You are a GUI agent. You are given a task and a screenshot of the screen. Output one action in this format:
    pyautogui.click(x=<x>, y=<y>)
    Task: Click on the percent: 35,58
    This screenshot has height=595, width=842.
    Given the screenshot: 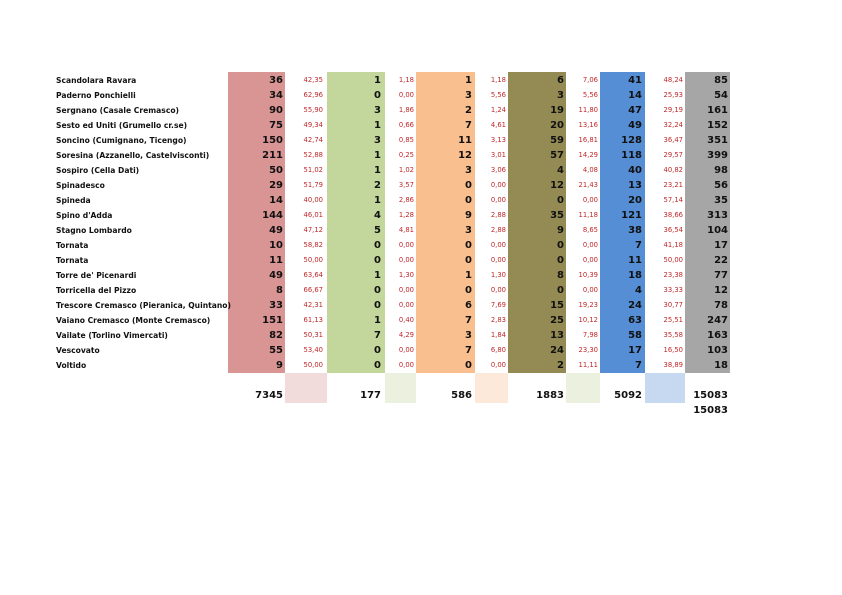 What is the action you would take?
    pyautogui.click(x=673, y=335)
    